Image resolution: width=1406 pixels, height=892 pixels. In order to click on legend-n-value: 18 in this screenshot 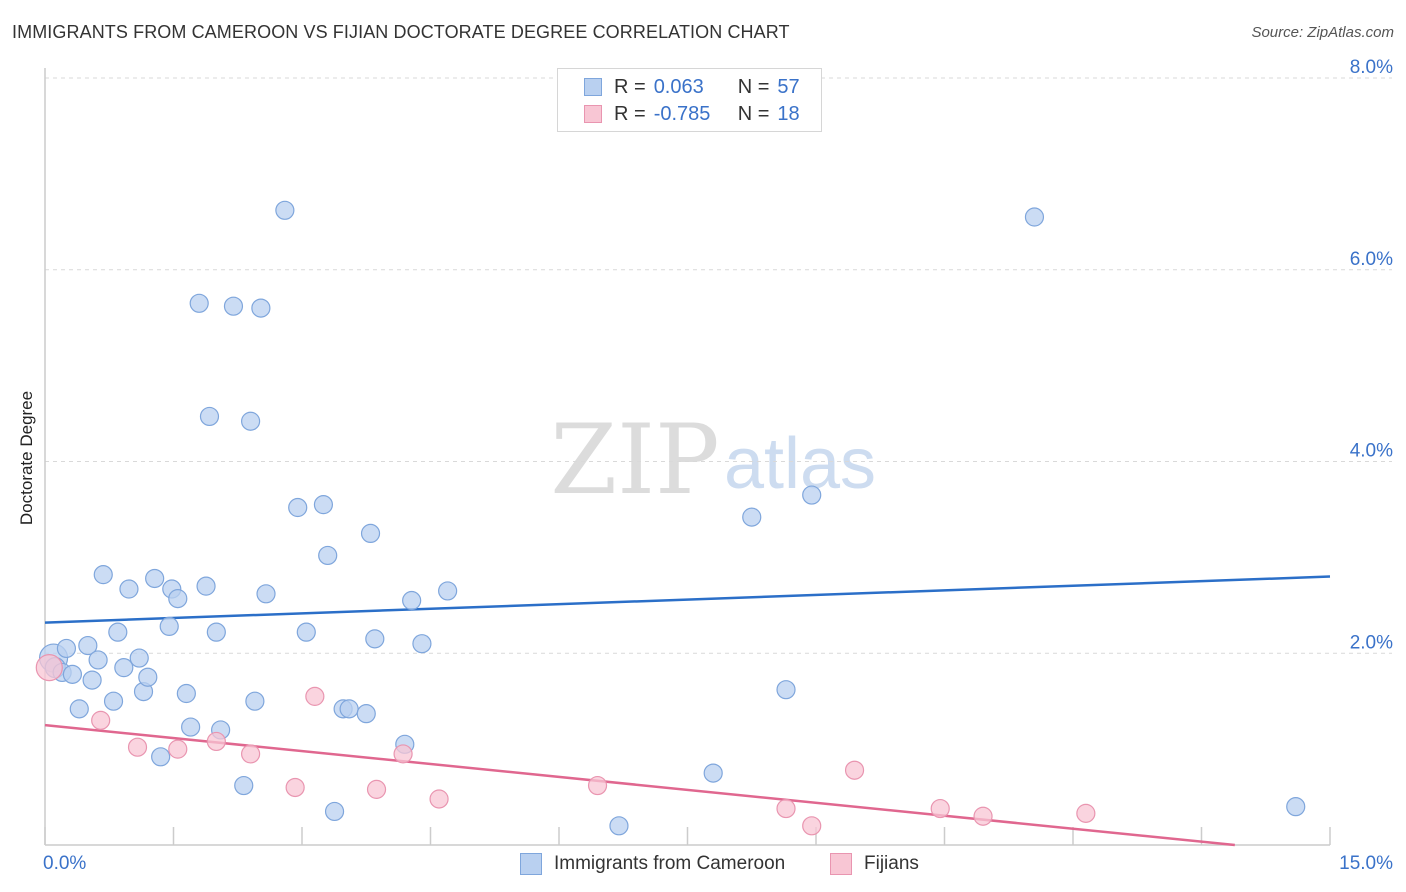, I will do `click(788, 113)`.